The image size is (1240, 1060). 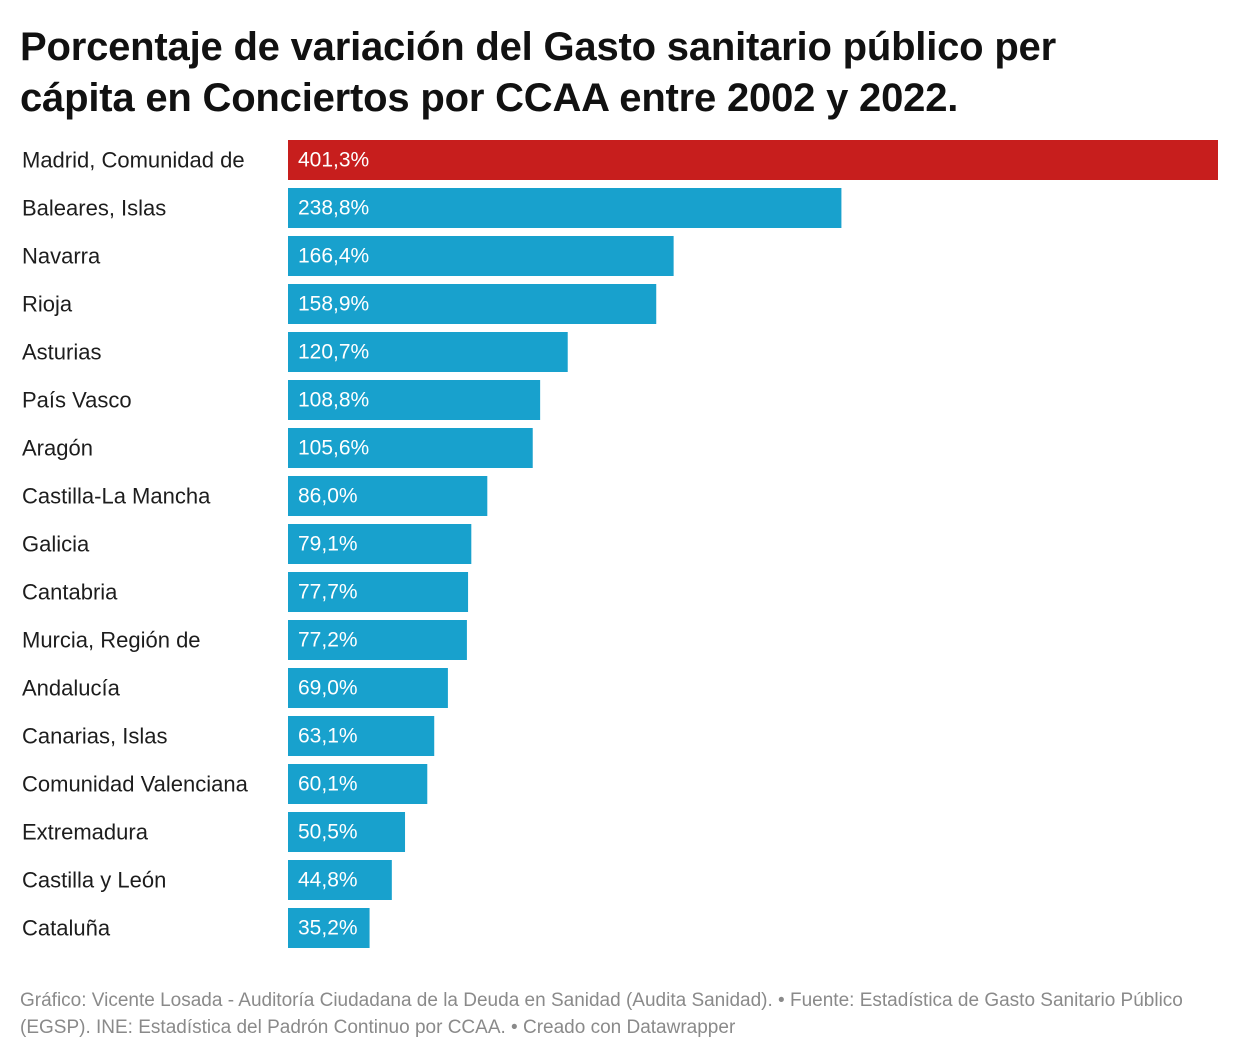 I want to click on value-label: 77,7%, so click(x=328, y=592).